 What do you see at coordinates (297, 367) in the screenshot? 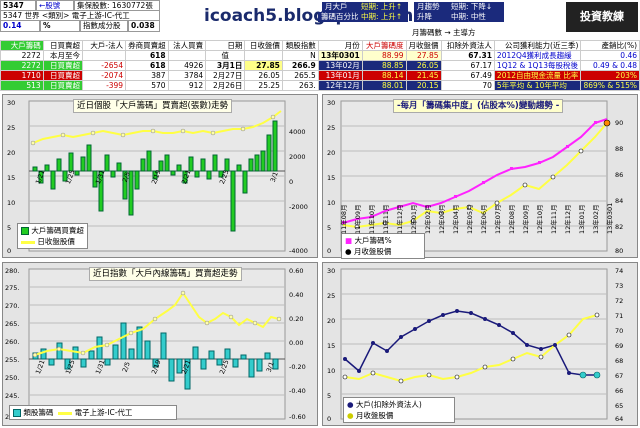
I see `y2-tick: -0.20` at bounding box center [297, 367].